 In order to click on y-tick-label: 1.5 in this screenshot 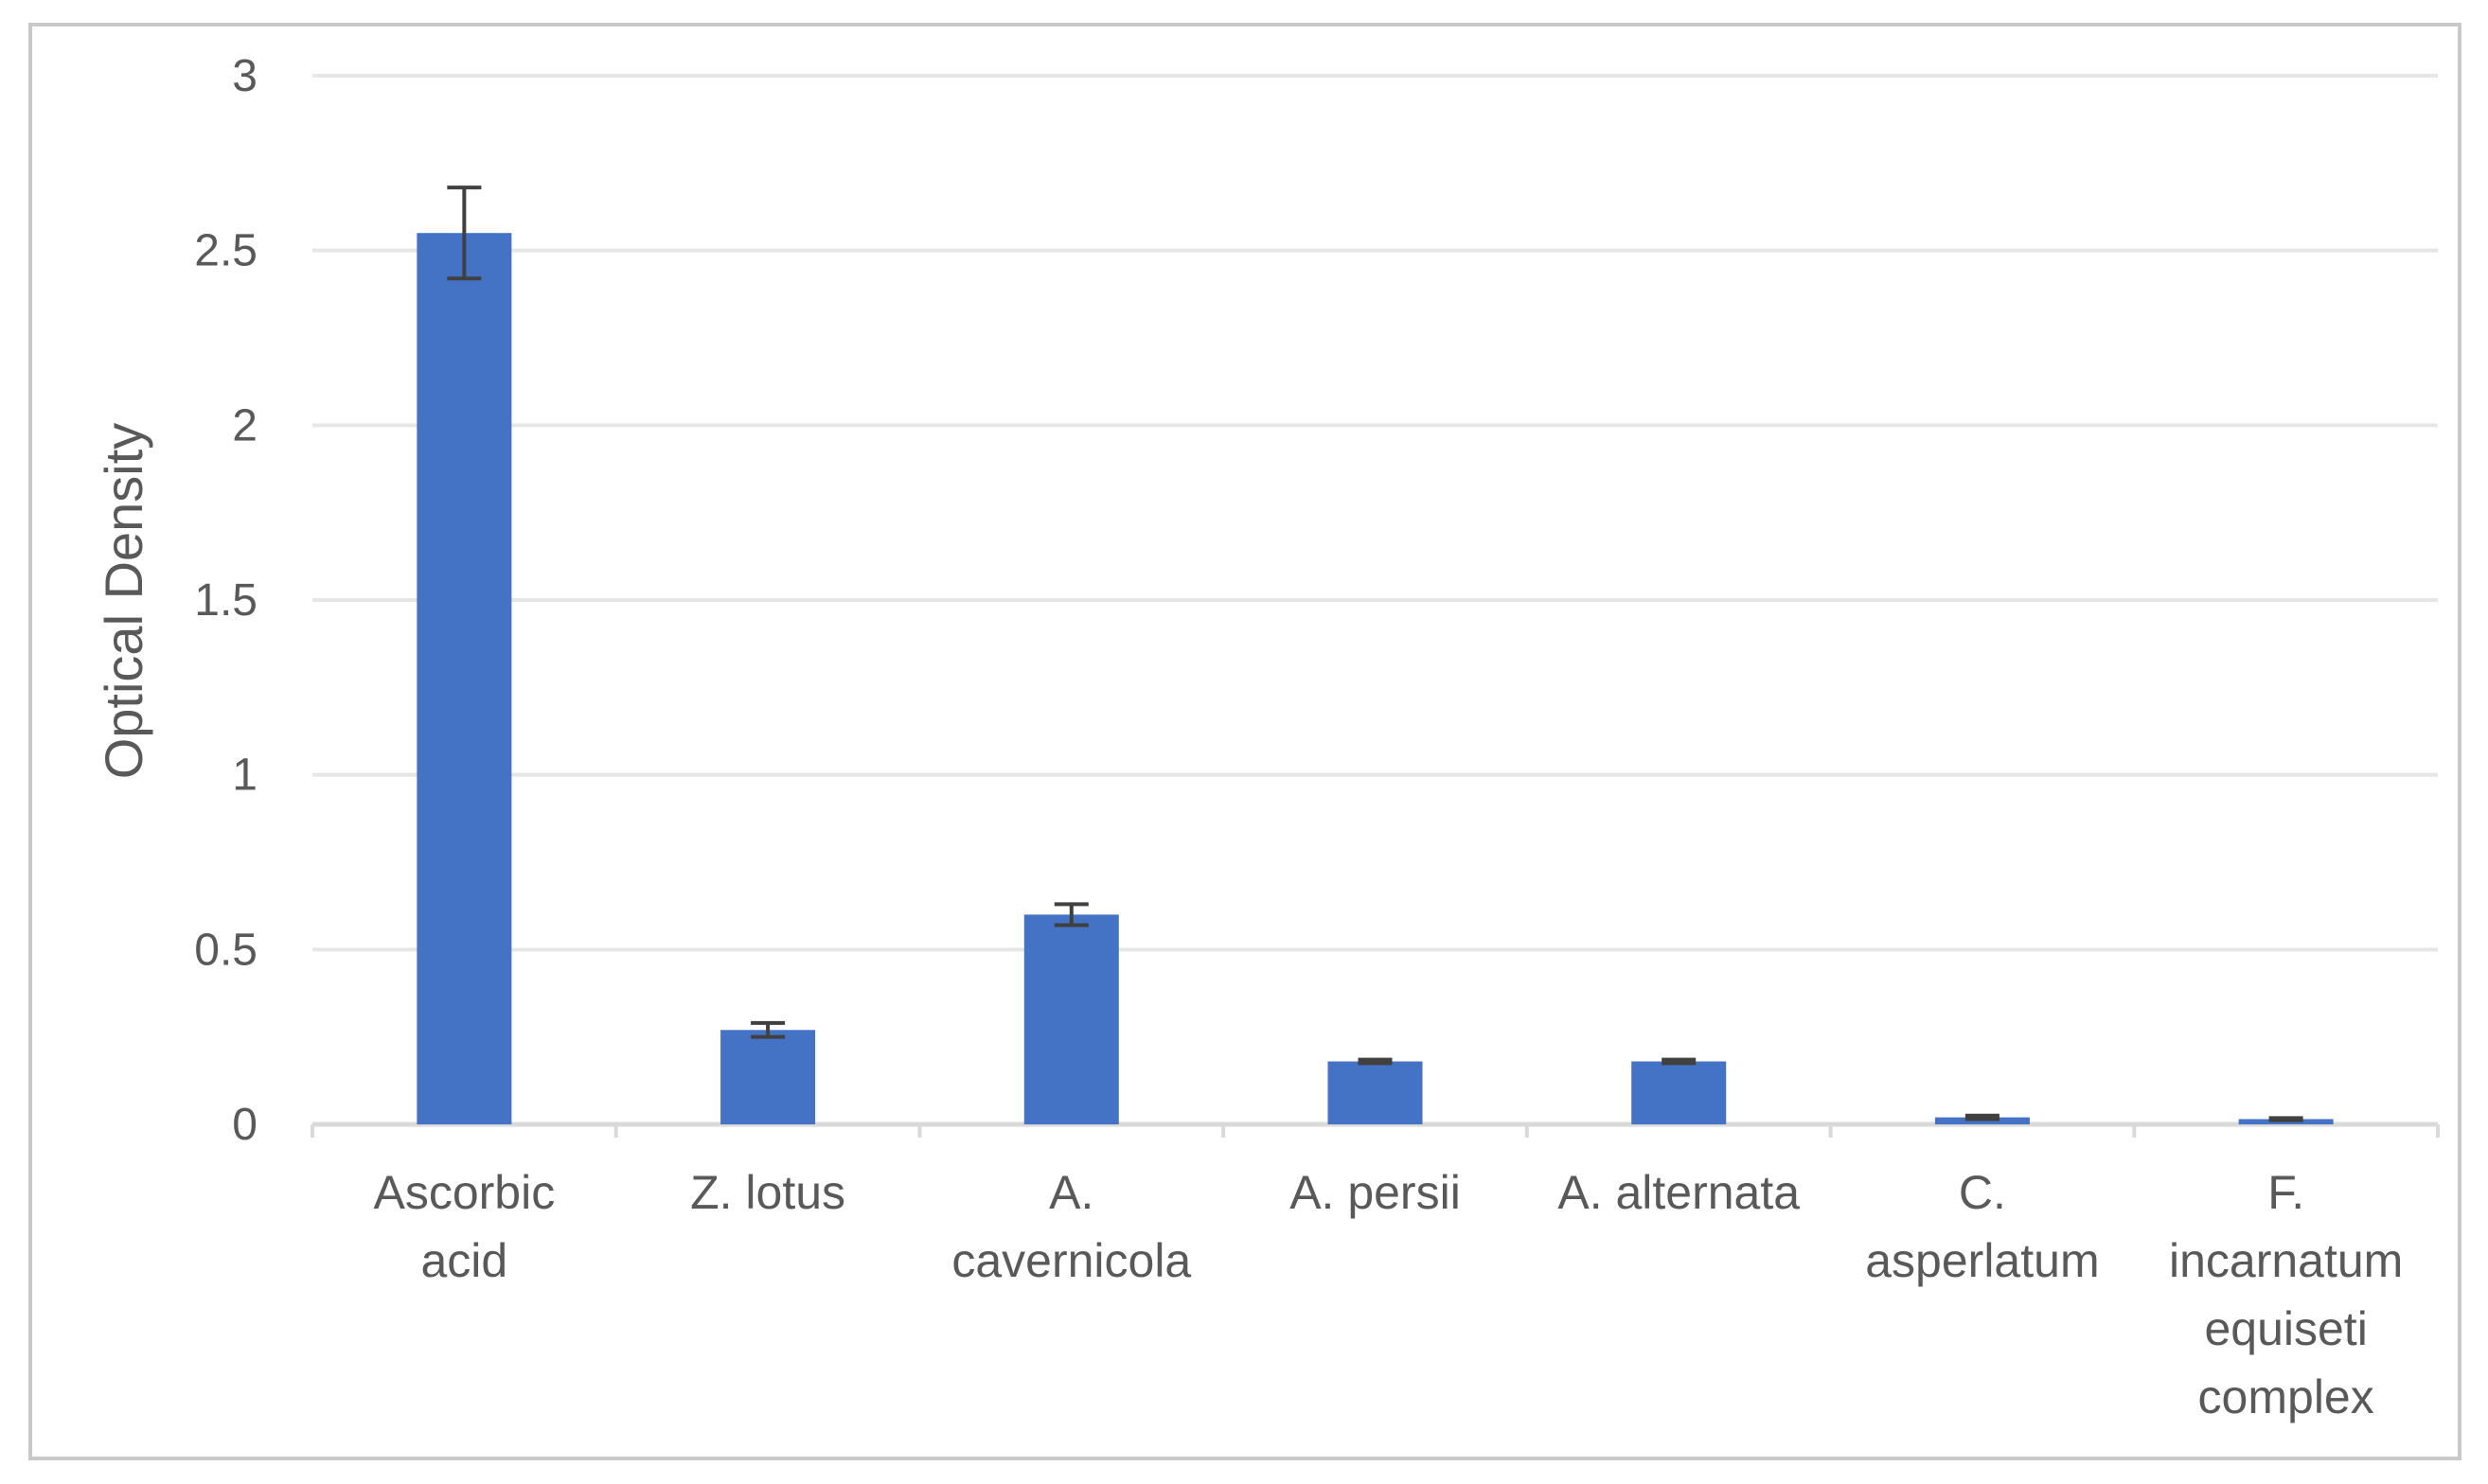, I will do `click(226, 600)`.